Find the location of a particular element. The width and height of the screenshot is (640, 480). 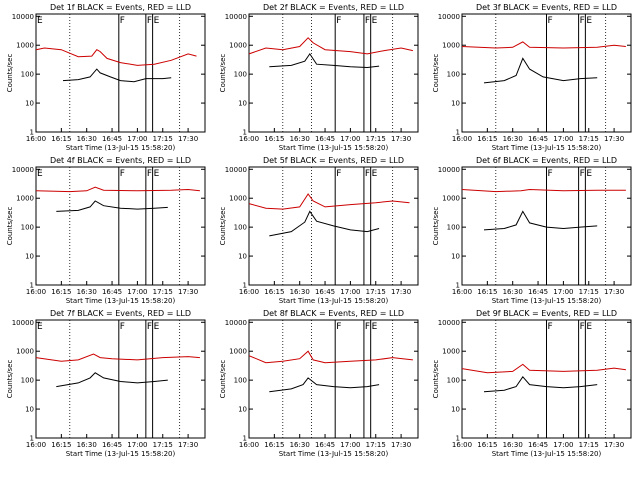

panel-title: Det 1f BLACK = Events, RED = LLD is located at coordinates (120, 7).